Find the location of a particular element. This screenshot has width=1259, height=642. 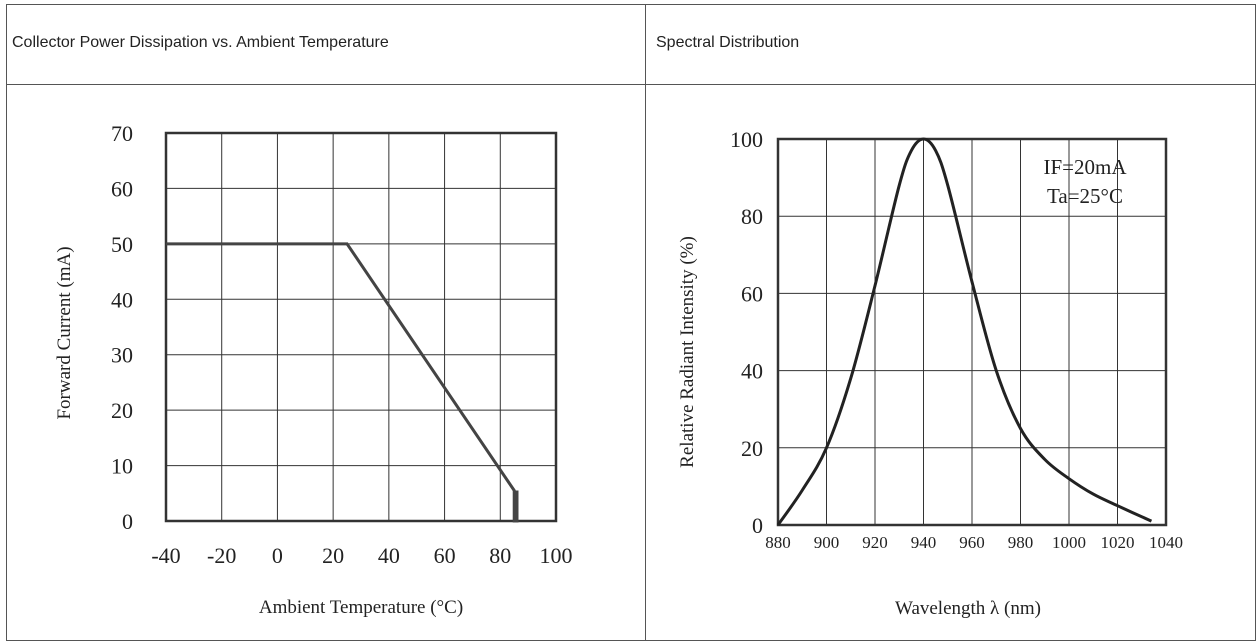

left-x-tick-label: 100 is located at coordinates (556, 555).